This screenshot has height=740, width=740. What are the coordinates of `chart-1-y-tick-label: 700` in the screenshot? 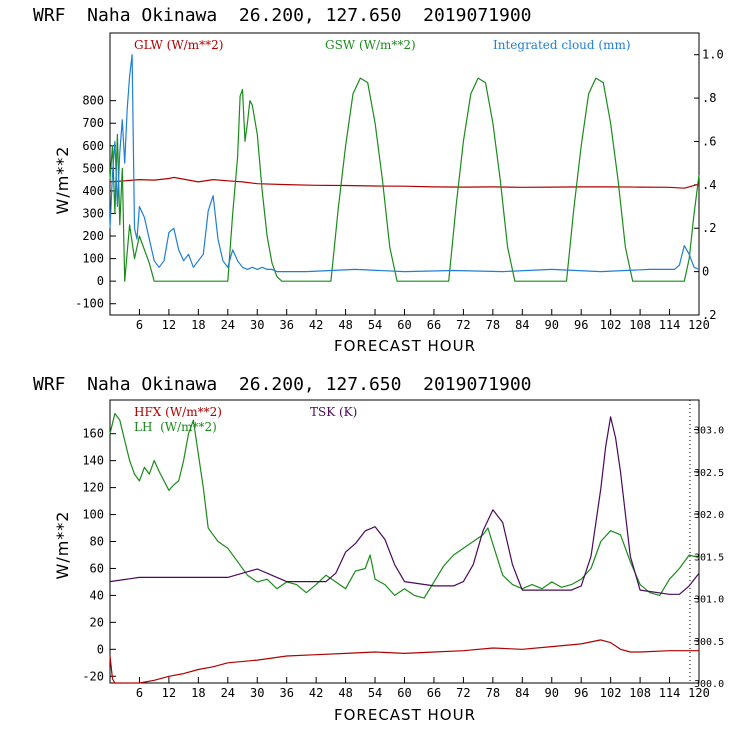 It's located at (93, 123).